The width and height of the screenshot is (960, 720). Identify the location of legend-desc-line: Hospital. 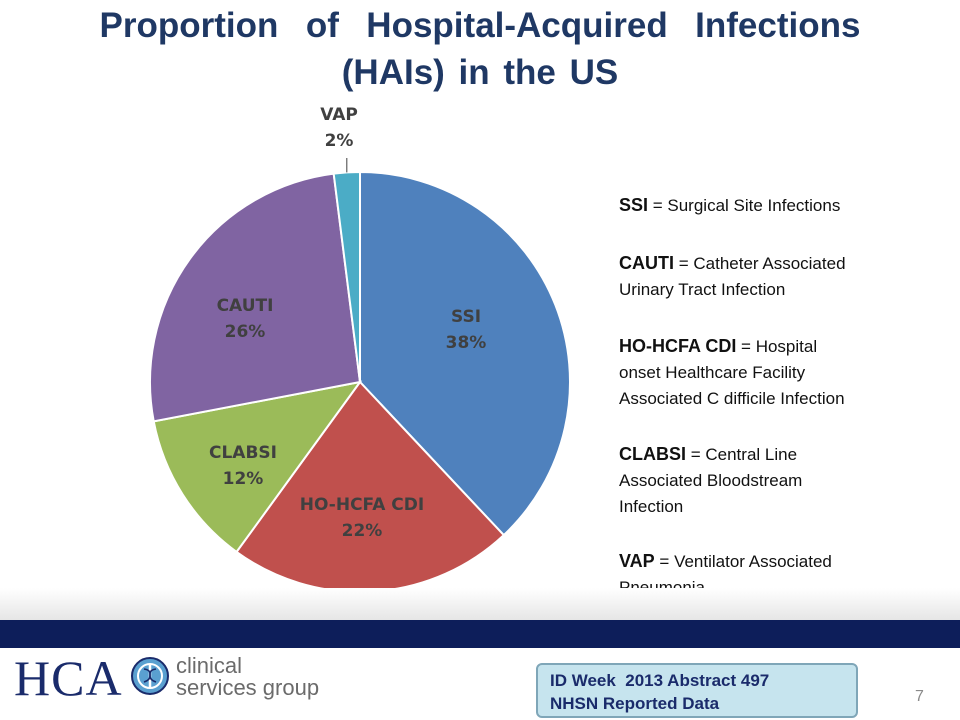
(786, 346).